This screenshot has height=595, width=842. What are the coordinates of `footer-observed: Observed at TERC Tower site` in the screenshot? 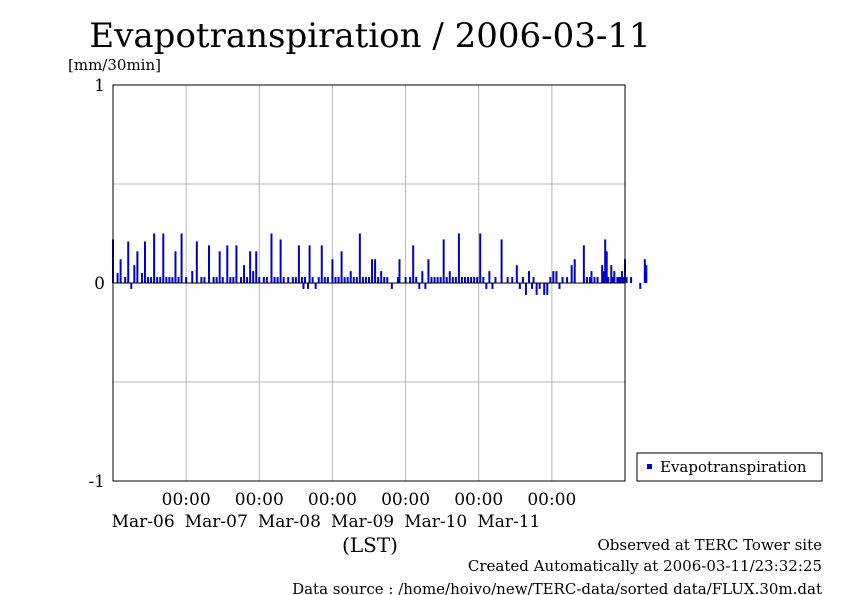 It's located at (709, 545).